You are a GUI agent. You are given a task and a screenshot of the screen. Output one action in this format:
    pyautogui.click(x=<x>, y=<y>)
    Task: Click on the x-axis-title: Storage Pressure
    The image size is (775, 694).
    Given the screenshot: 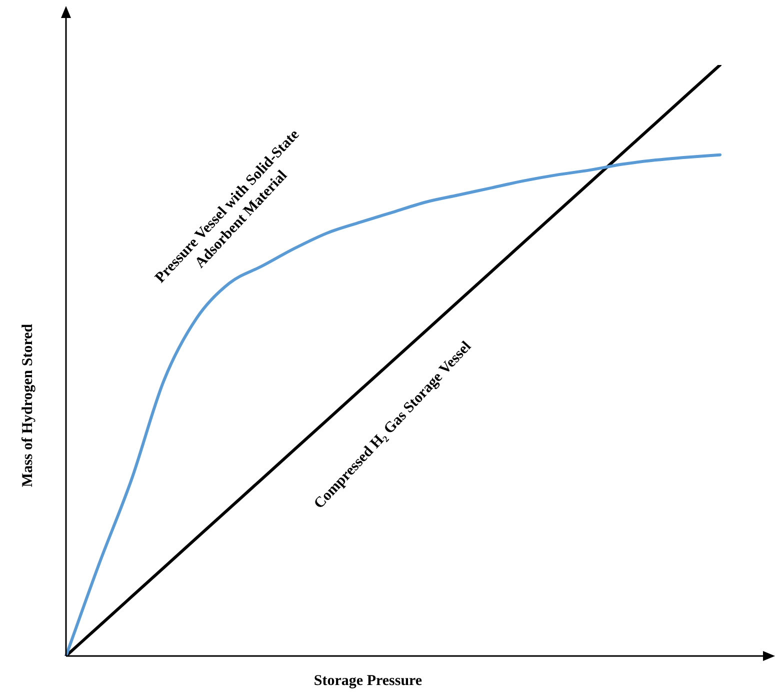 What is the action you would take?
    pyautogui.click(x=368, y=680)
    